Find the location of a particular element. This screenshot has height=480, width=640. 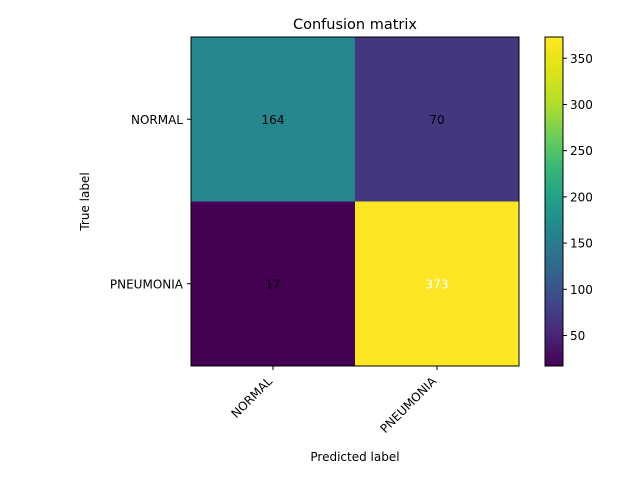

y-axis-ticks: NORMAL PNEUMONIA is located at coordinates (150, 202).